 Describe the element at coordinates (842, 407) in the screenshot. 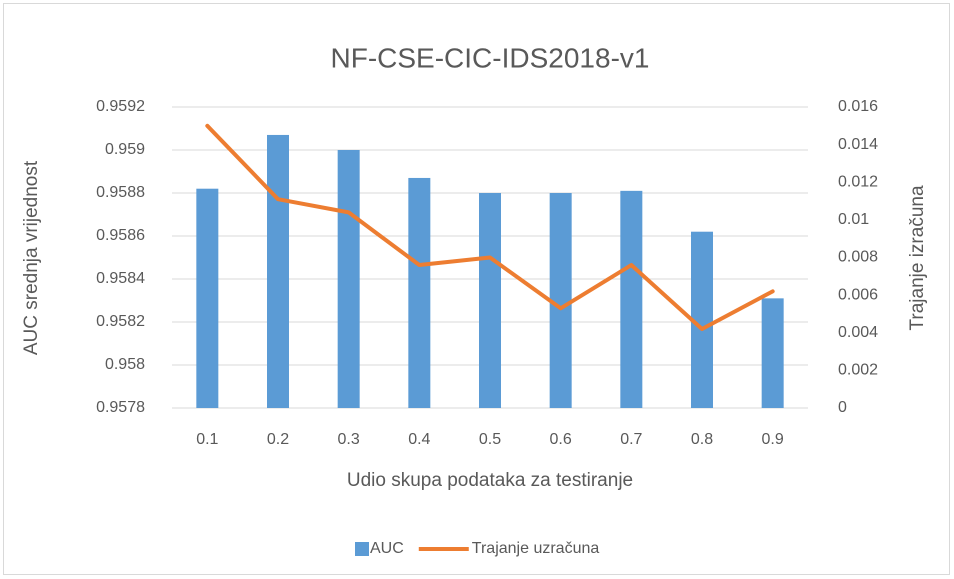

I see `y2-tick-label: 0` at that location.